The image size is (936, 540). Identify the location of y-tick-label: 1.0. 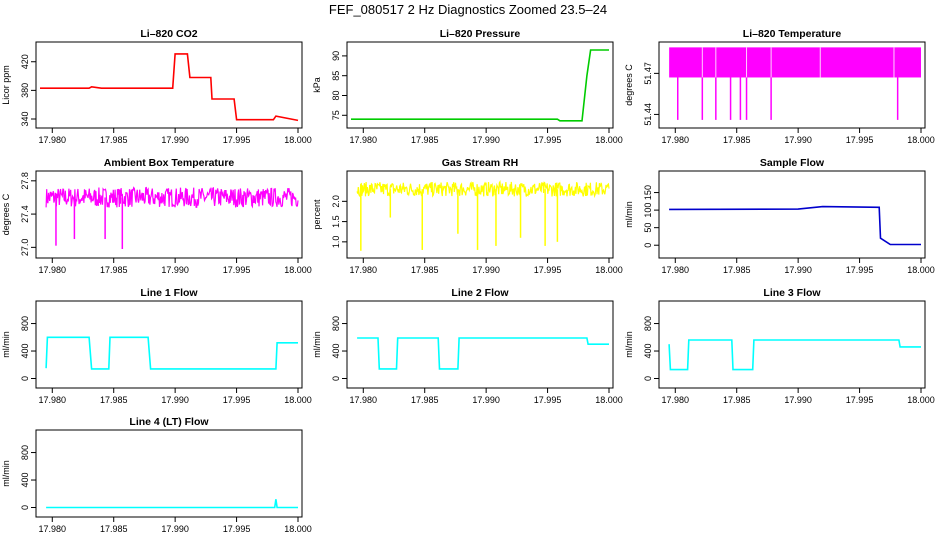
(336, 242).